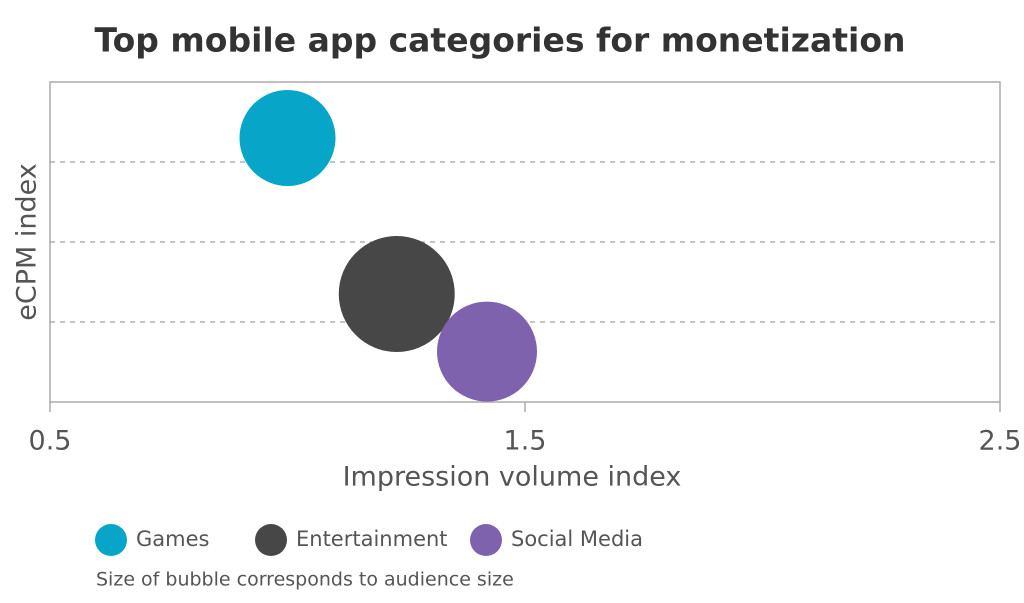  What do you see at coordinates (1000, 441) in the screenshot?
I see `x-tick-label: 2.5` at bounding box center [1000, 441].